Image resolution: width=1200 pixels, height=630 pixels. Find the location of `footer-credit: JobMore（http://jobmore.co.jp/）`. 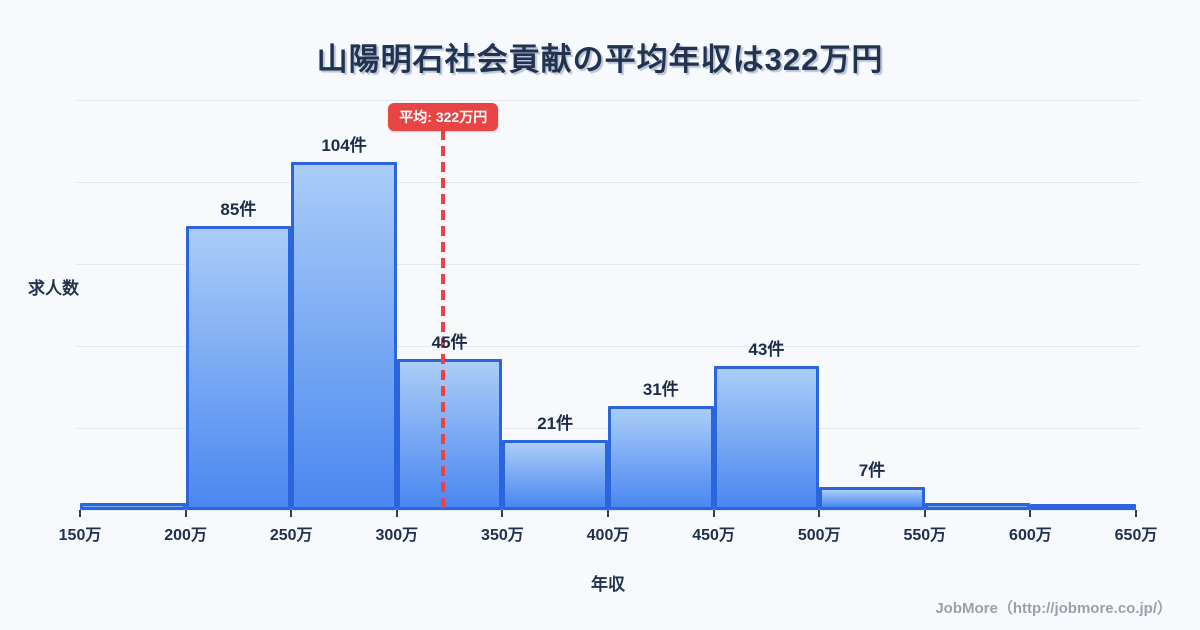

footer-credit: JobMore（http://jobmore.co.jp/） is located at coordinates (1053, 608).